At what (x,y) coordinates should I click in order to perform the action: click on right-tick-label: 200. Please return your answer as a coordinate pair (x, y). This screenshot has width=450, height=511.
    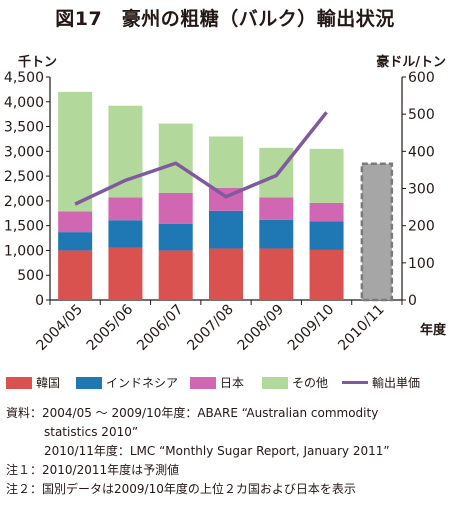
    Looking at the image, I should click on (421, 227).